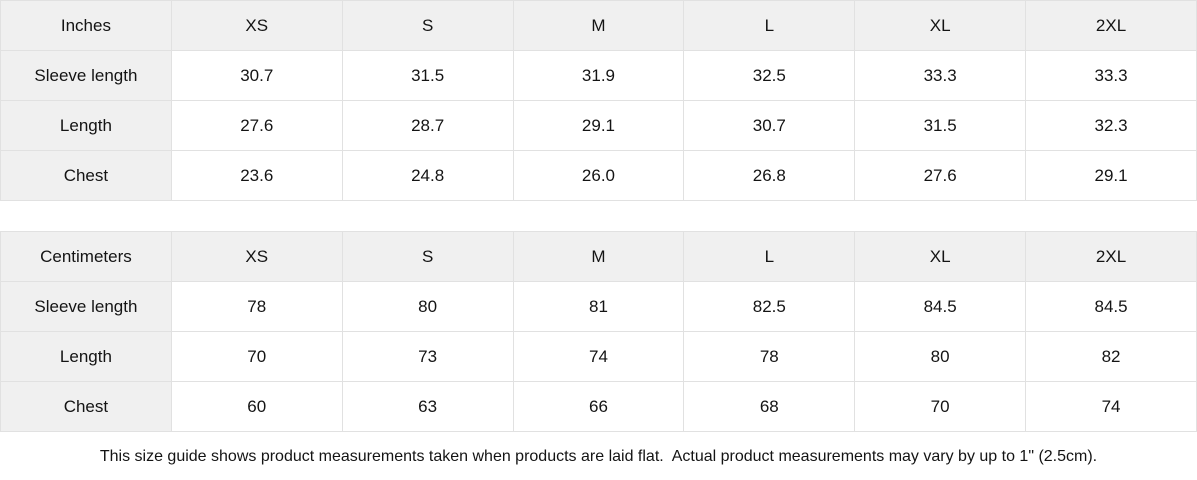 This screenshot has width=1197, height=480. What do you see at coordinates (256, 406) in the screenshot?
I see `measurement-cell: 60` at bounding box center [256, 406].